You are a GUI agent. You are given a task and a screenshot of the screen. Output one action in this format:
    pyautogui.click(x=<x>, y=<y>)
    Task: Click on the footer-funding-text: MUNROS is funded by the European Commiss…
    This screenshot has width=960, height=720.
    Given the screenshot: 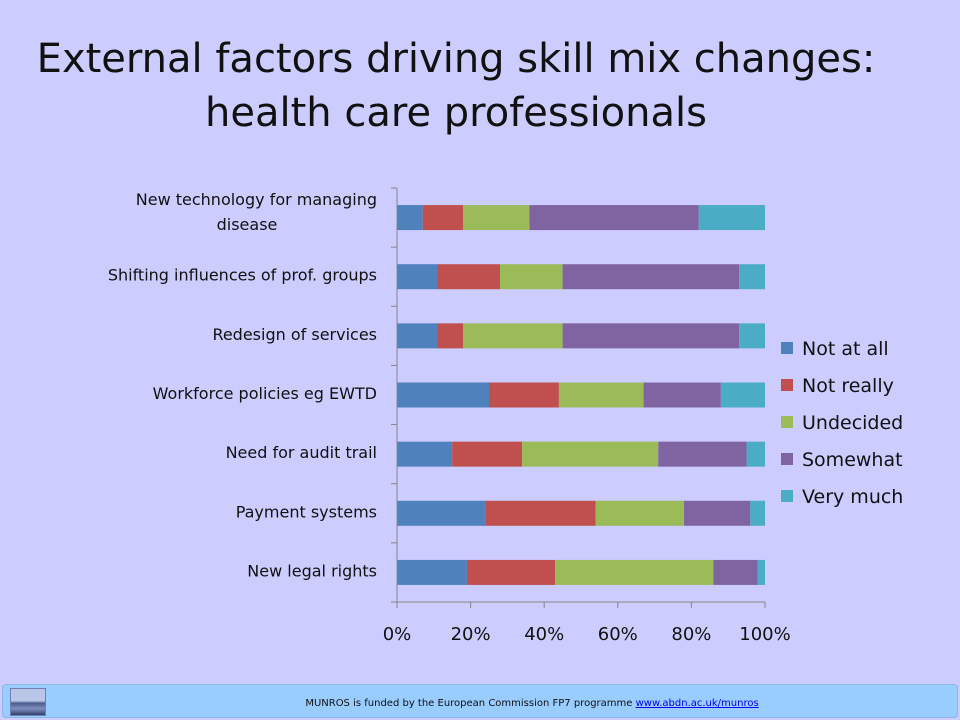 What is the action you would take?
    pyautogui.click(x=470, y=703)
    